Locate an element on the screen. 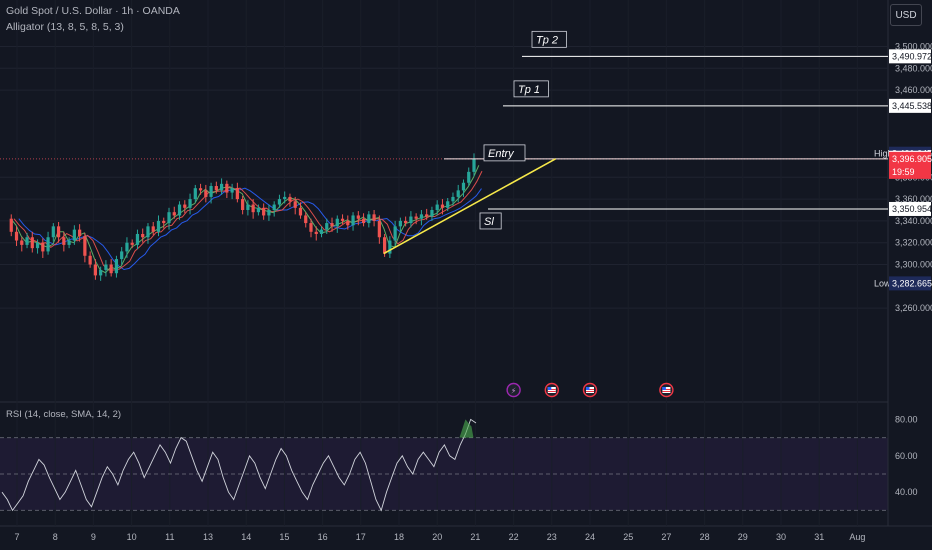  time-tick-label: 8 is located at coordinates (55, 537).